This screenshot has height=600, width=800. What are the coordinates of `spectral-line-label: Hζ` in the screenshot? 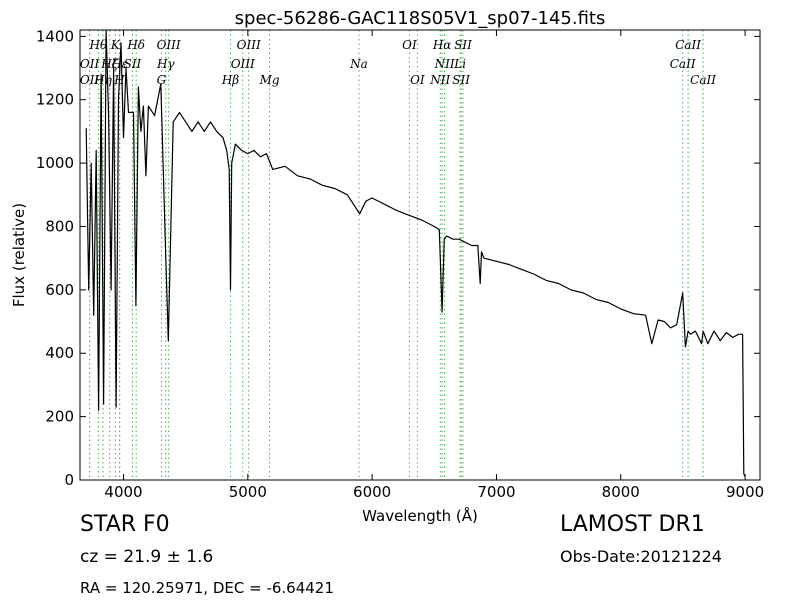 It's located at (109, 64).